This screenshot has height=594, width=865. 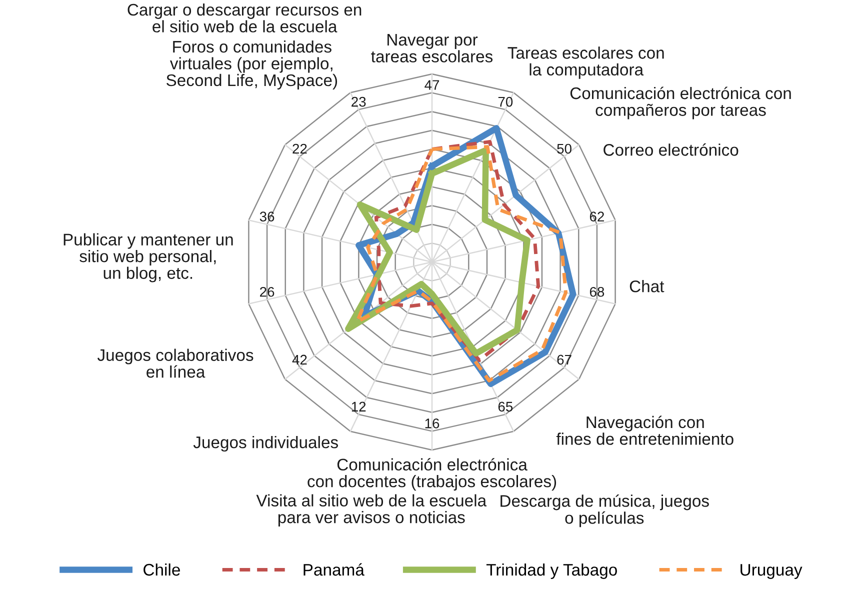 What do you see at coordinates (680, 103) in the screenshot?
I see `spoke-label: Comunicación electrónica con compañeros por tareas` at bounding box center [680, 103].